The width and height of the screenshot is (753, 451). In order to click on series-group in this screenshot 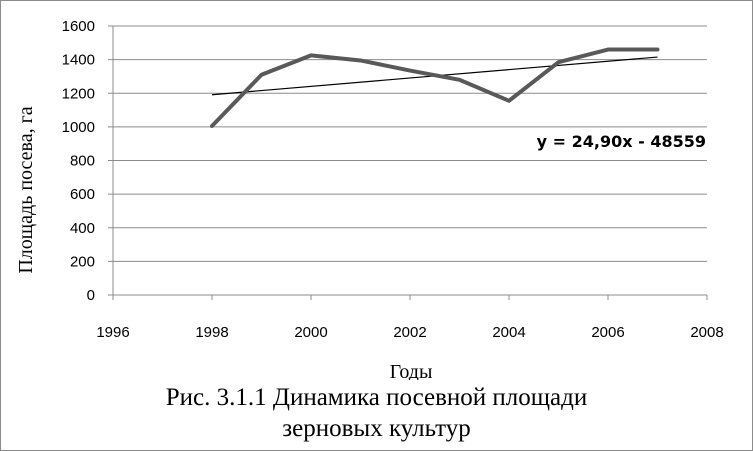, I will do `click(435, 88)`.